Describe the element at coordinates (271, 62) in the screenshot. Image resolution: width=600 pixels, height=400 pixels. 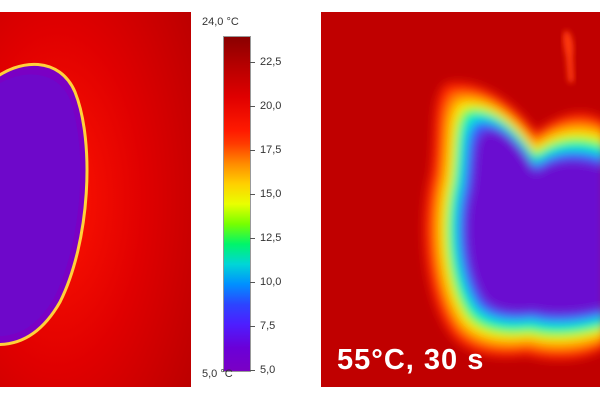
I see `scale-tick-label: 22,5` at that location.